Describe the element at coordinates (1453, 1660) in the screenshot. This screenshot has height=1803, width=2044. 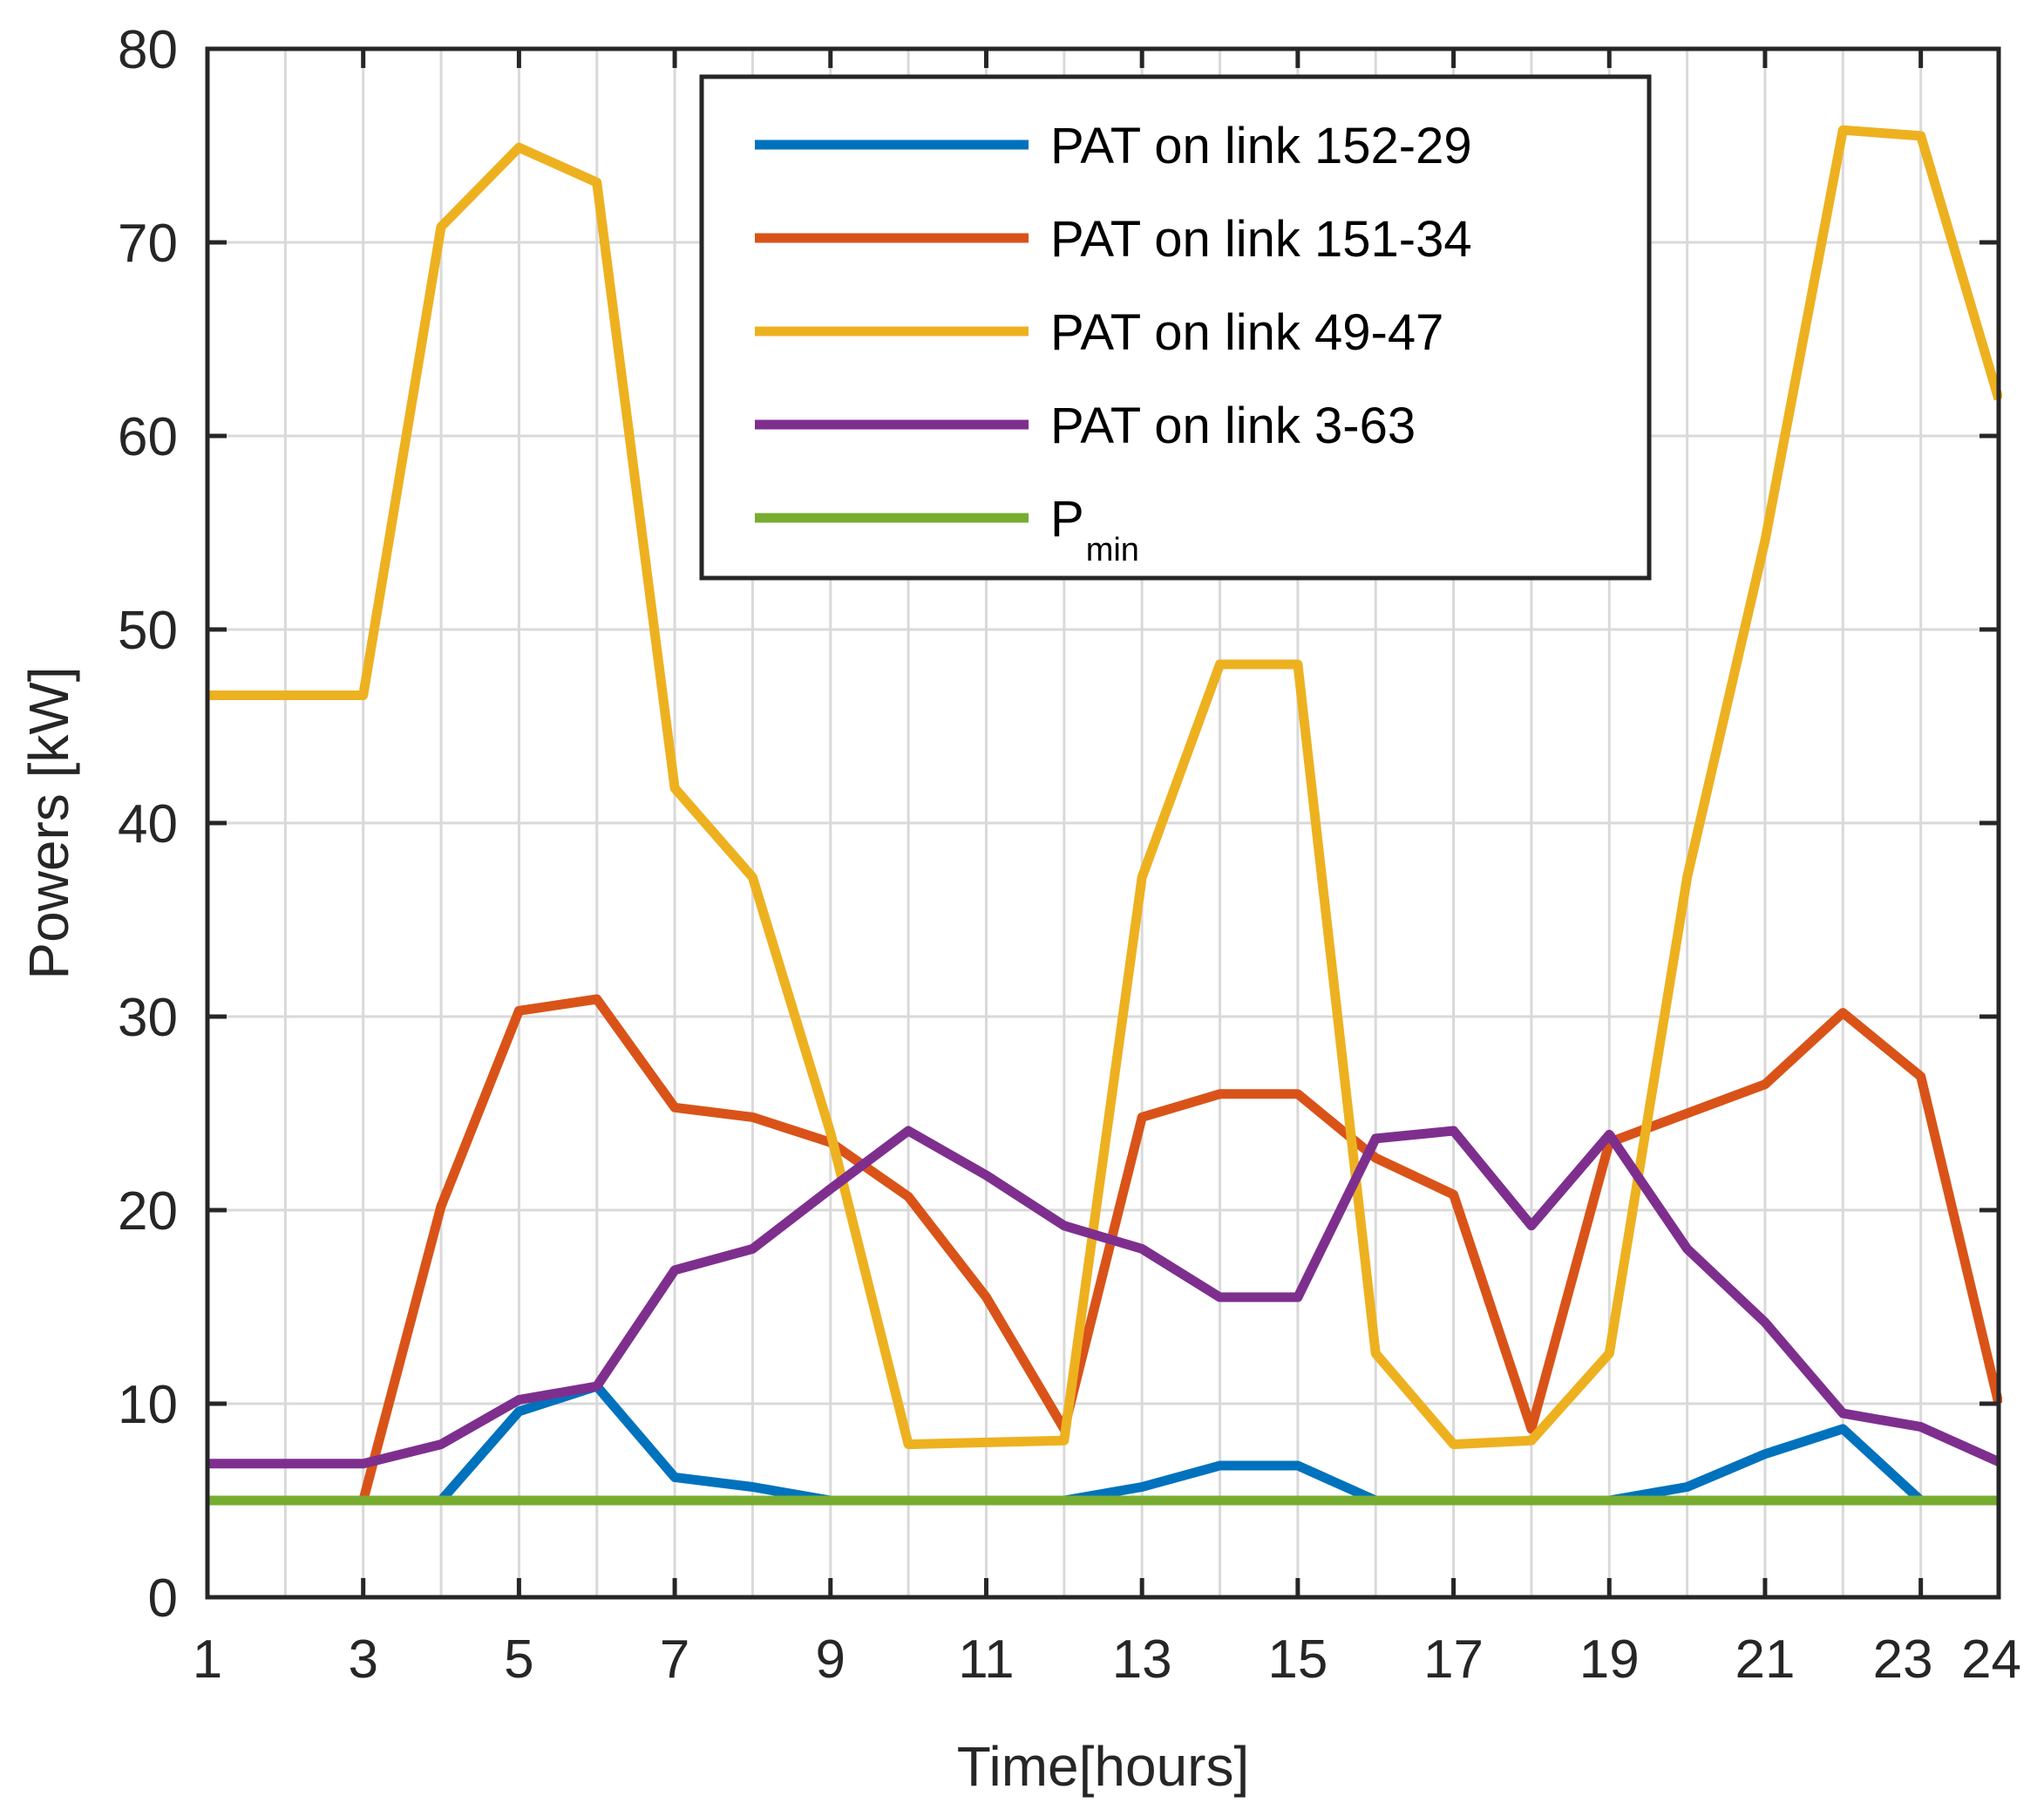
I see `x-tick-label: 17` at that location.